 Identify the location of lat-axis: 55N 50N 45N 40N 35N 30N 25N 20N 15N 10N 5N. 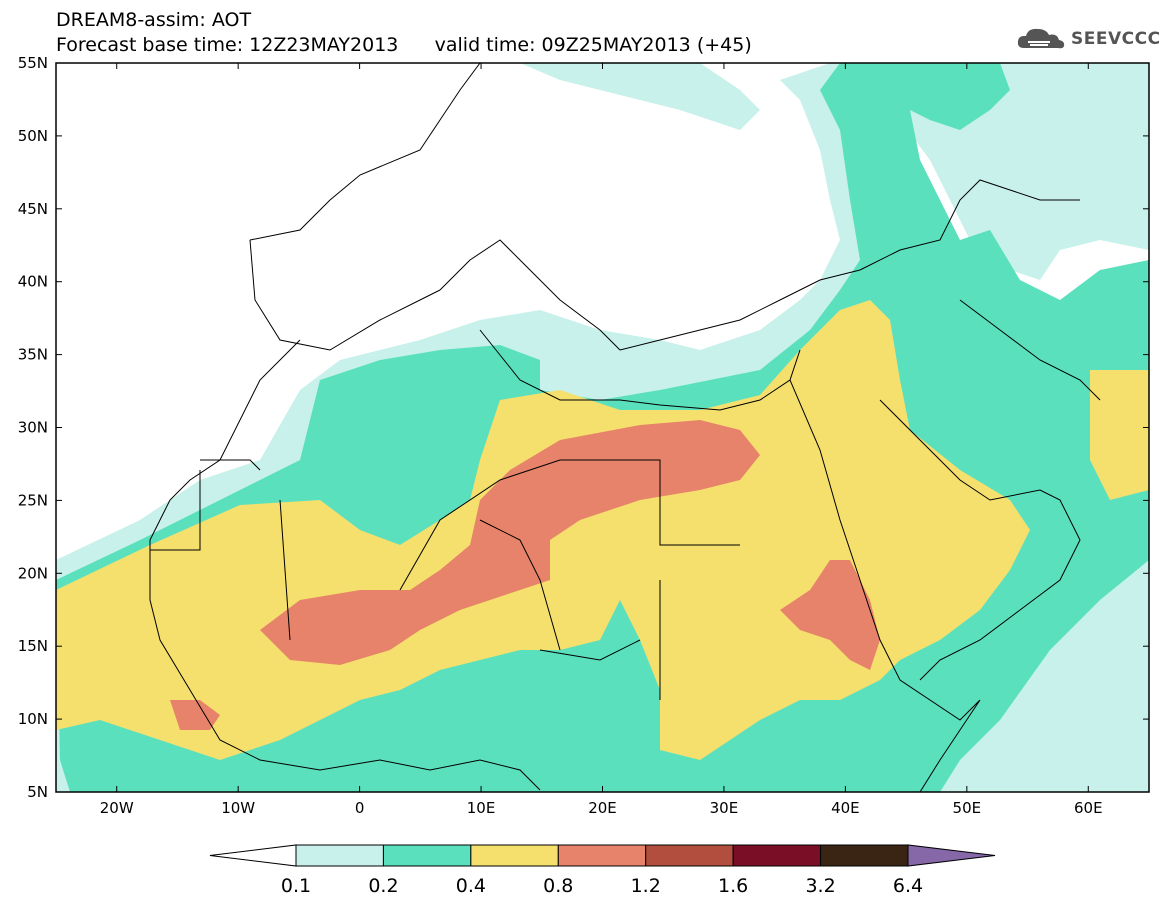
(33, 427).